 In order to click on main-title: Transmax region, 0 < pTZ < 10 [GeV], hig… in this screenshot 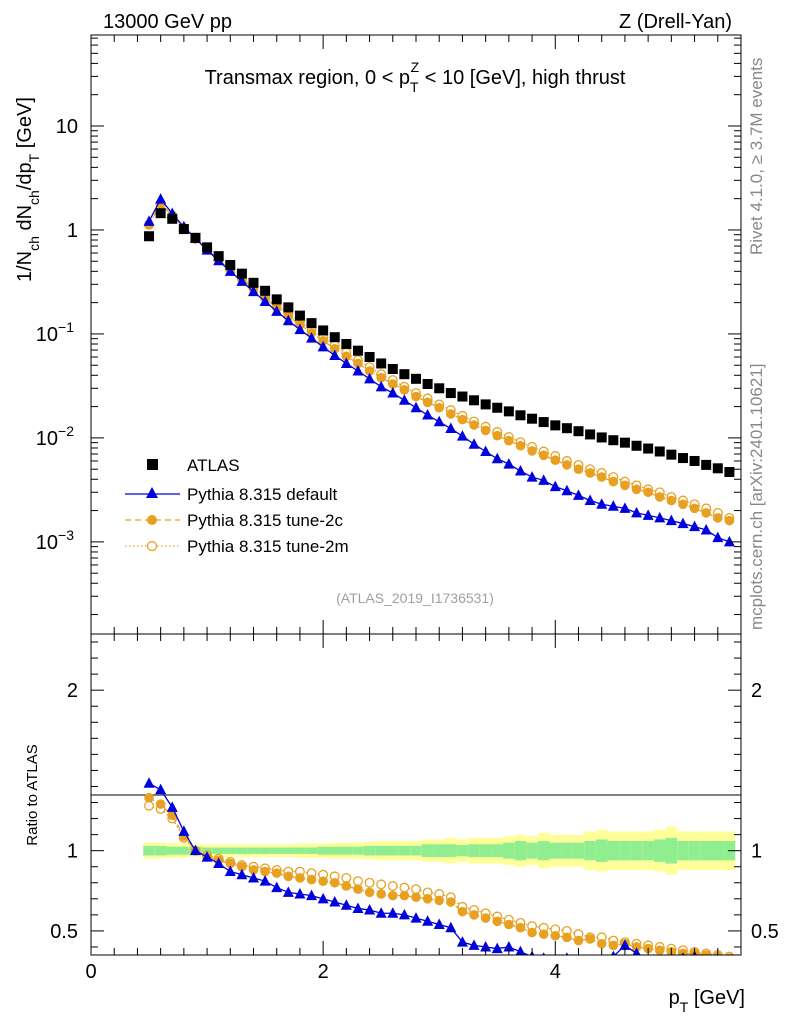, I will do `click(415, 77)`.